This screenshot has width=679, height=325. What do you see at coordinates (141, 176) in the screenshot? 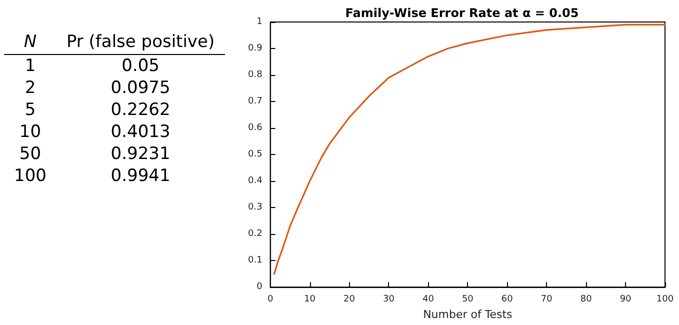
I see `data-label: 0.9941` at bounding box center [141, 176].